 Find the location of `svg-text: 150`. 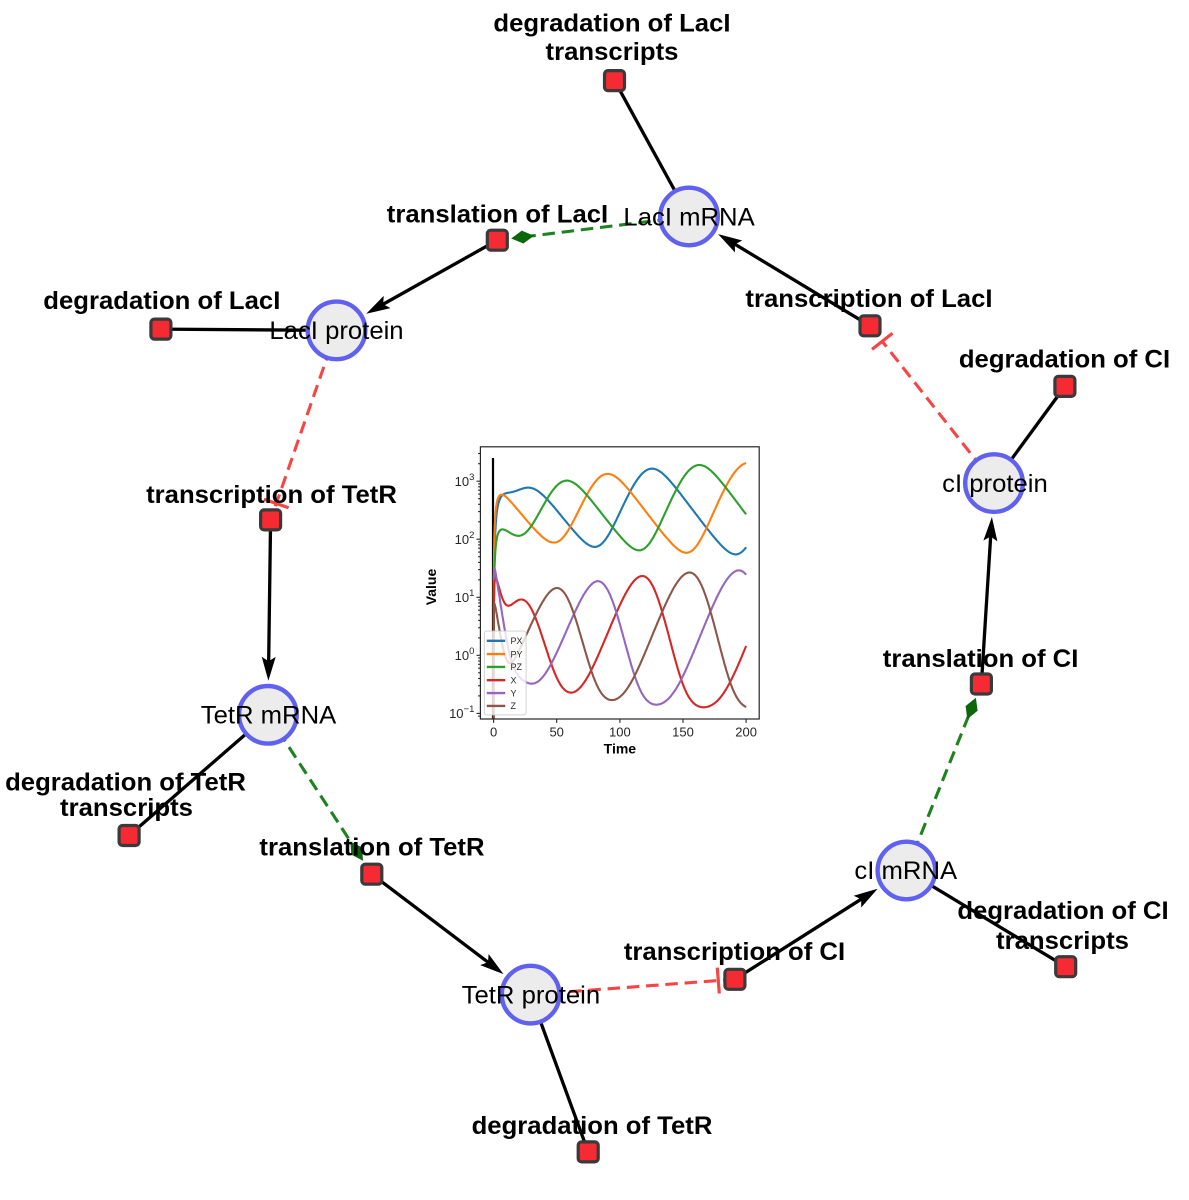

svg-text: 150 is located at coordinates (683, 732).